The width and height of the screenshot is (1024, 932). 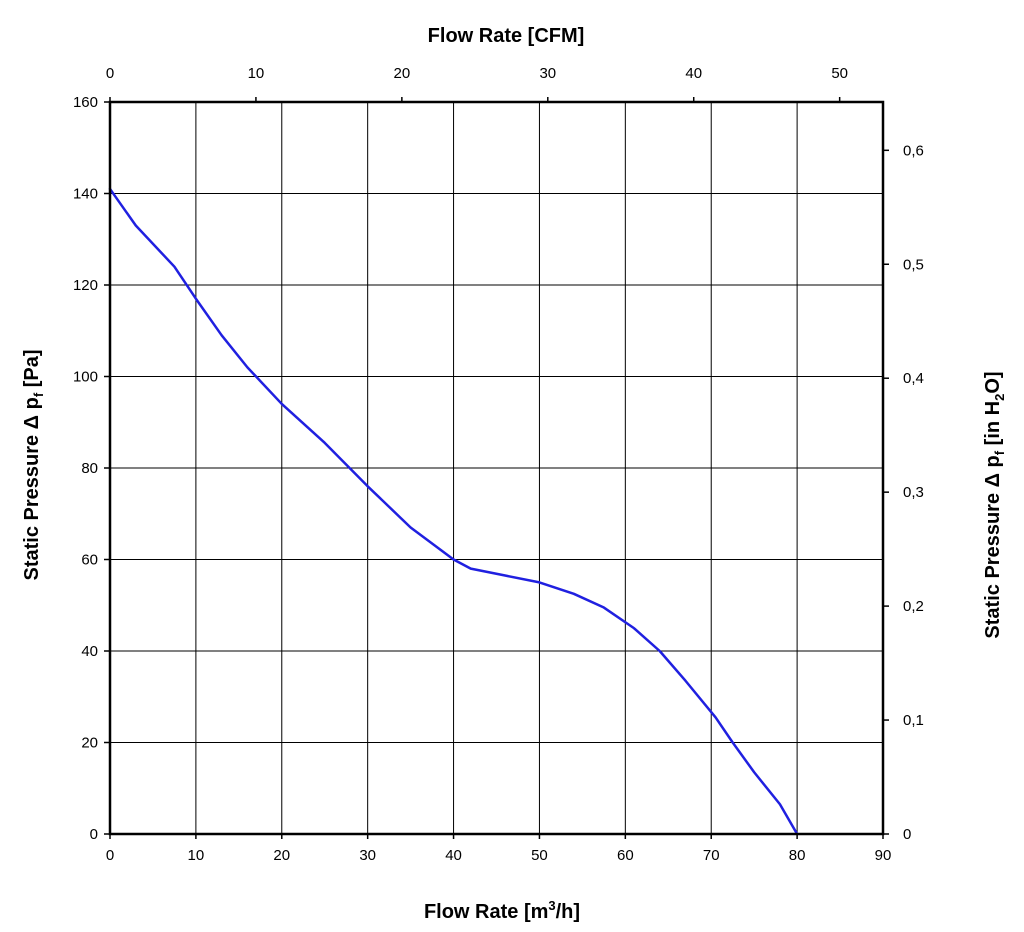 What do you see at coordinates (89, 560) in the screenshot?
I see `tick-label-left: 60` at bounding box center [89, 560].